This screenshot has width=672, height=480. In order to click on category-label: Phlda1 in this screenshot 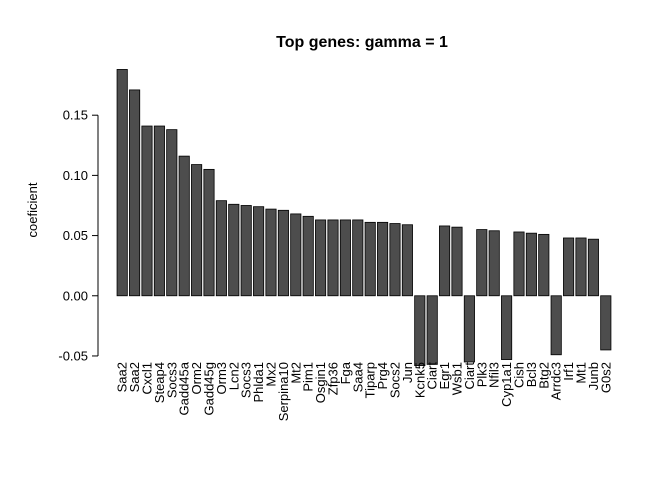, I will do `click(258, 382)`.